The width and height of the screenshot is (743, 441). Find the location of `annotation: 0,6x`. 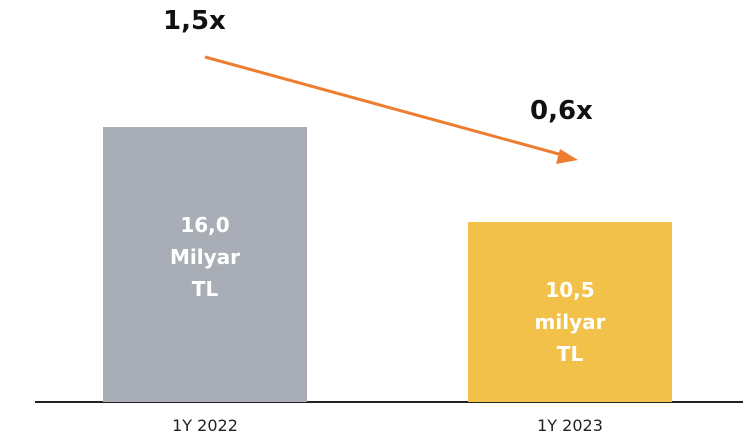

annotation: 0,6x is located at coordinates (561, 111).